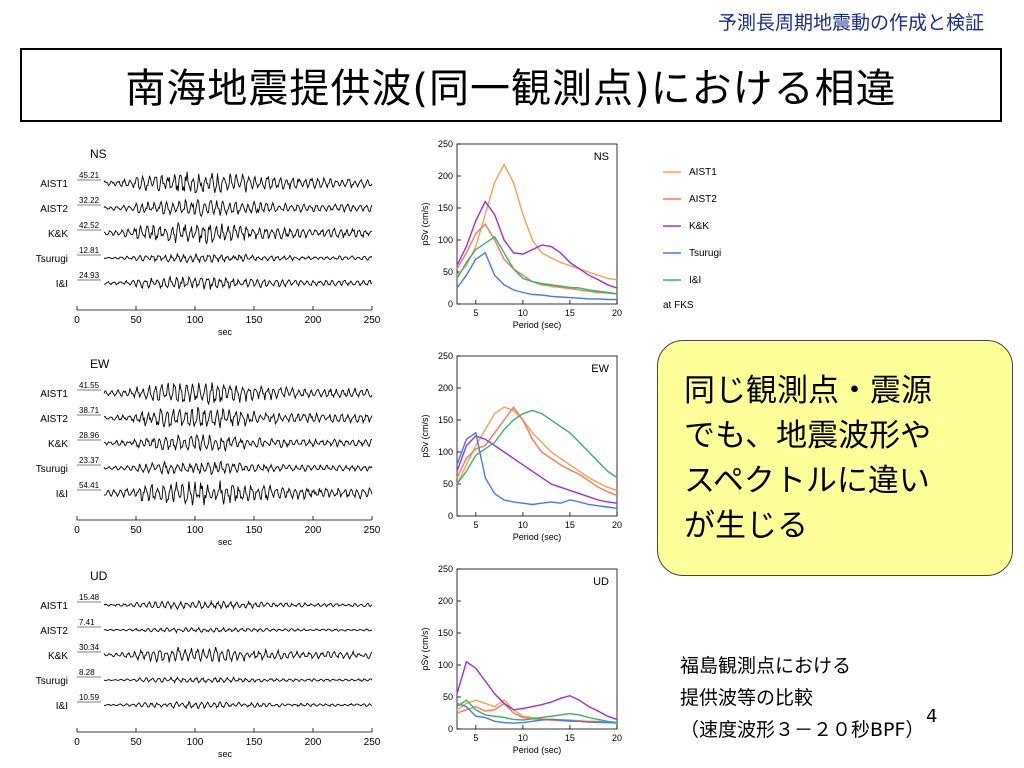  I want to click on figure-caption: 福島観測点における 提供波等の比較 （速度波形３－２０秒BPF）, so click(802, 698).